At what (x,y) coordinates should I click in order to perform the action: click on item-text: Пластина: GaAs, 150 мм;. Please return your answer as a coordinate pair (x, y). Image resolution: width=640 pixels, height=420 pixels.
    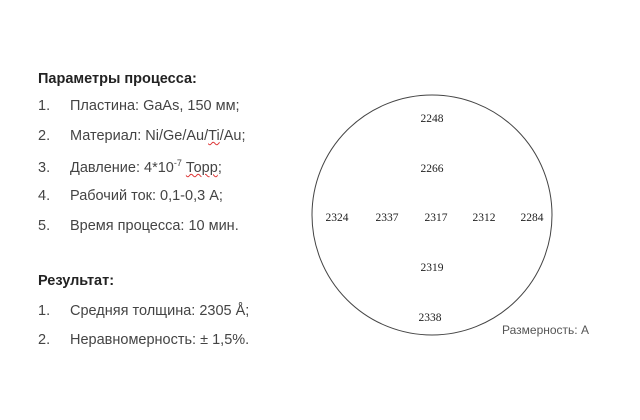
    Looking at the image, I should click on (155, 106).